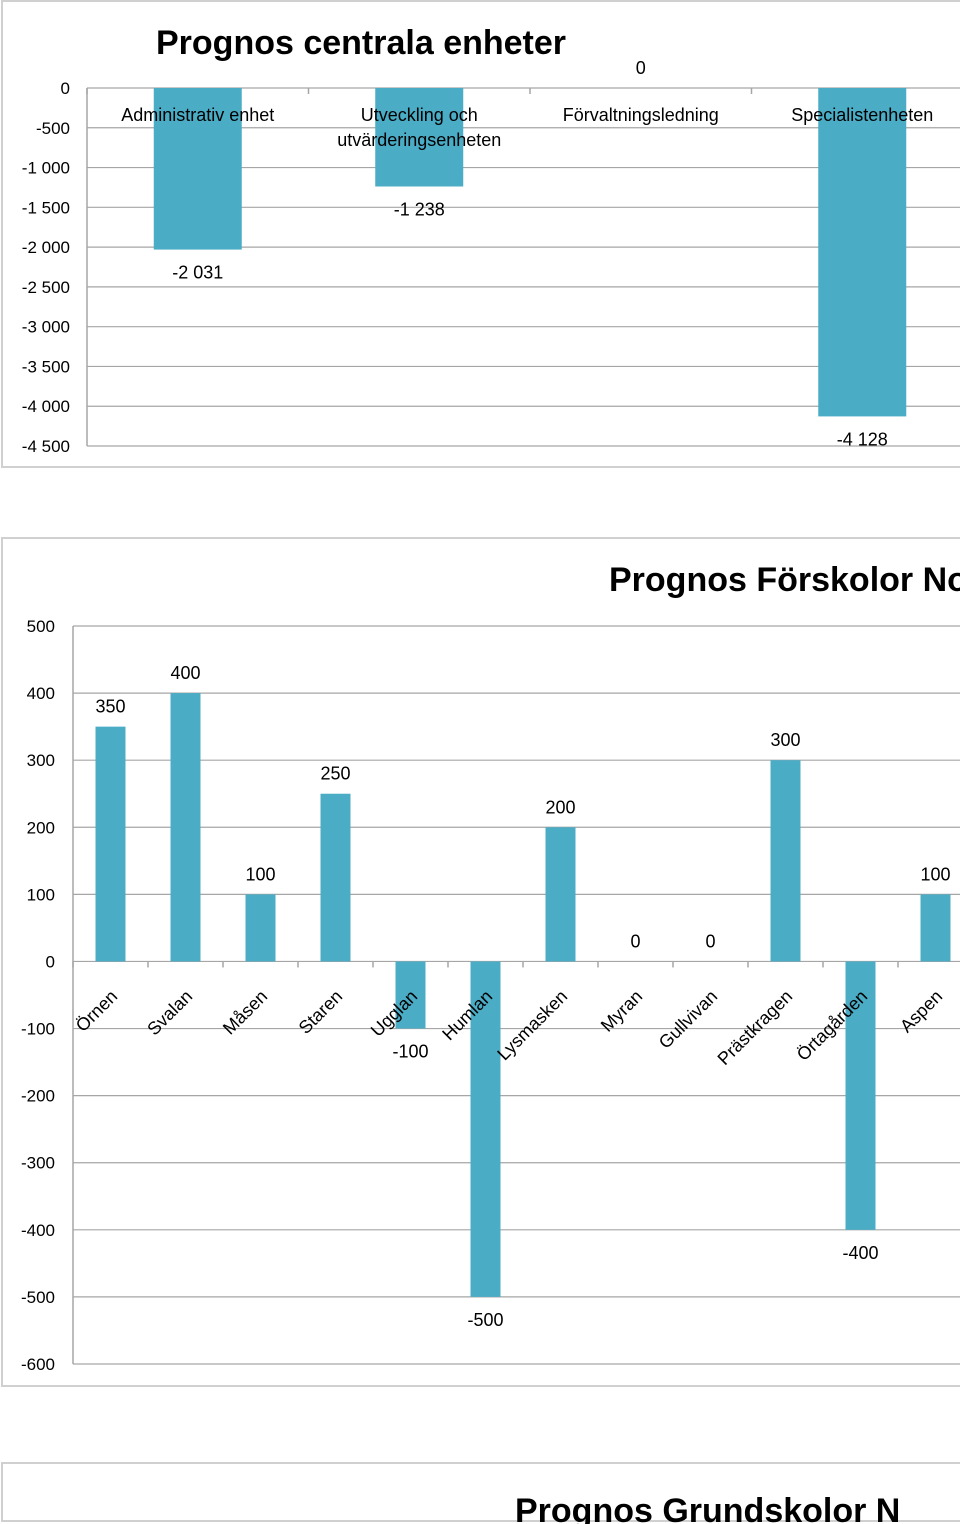 The width and height of the screenshot is (960, 1524). What do you see at coordinates (41, 827) in the screenshot?
I see `chart2-ytick-label: 200` at bounding box center [41, 827].